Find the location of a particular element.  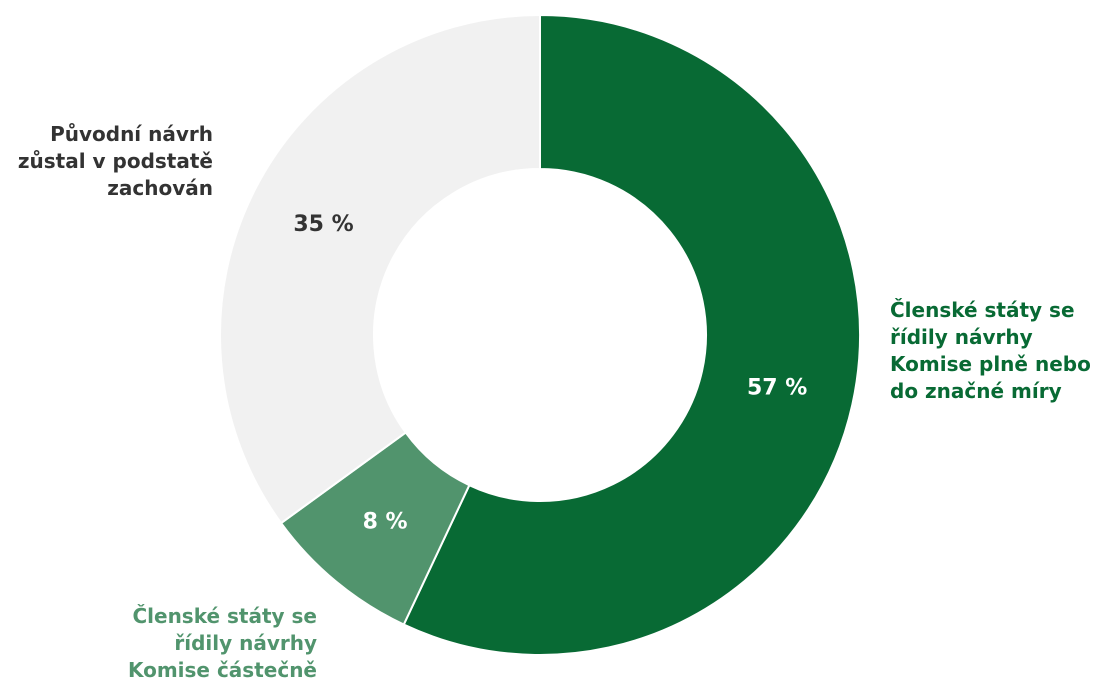

category-label-slice-3: Původní návrh zůstal v podstatě zachován is located at coordinates (115, 161).